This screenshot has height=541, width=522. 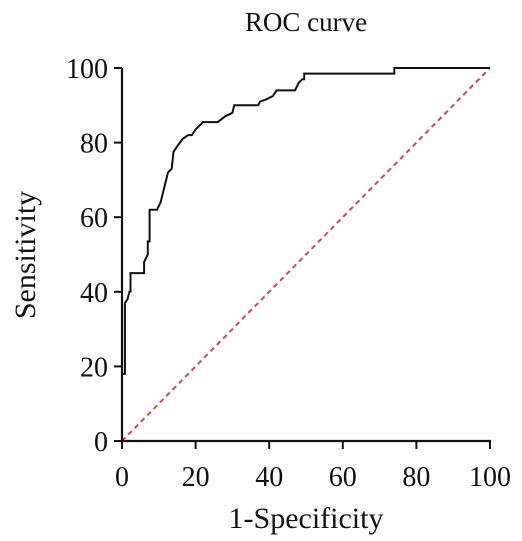 I want to click on x-tick-label: 80, so click(x=416, y=477).